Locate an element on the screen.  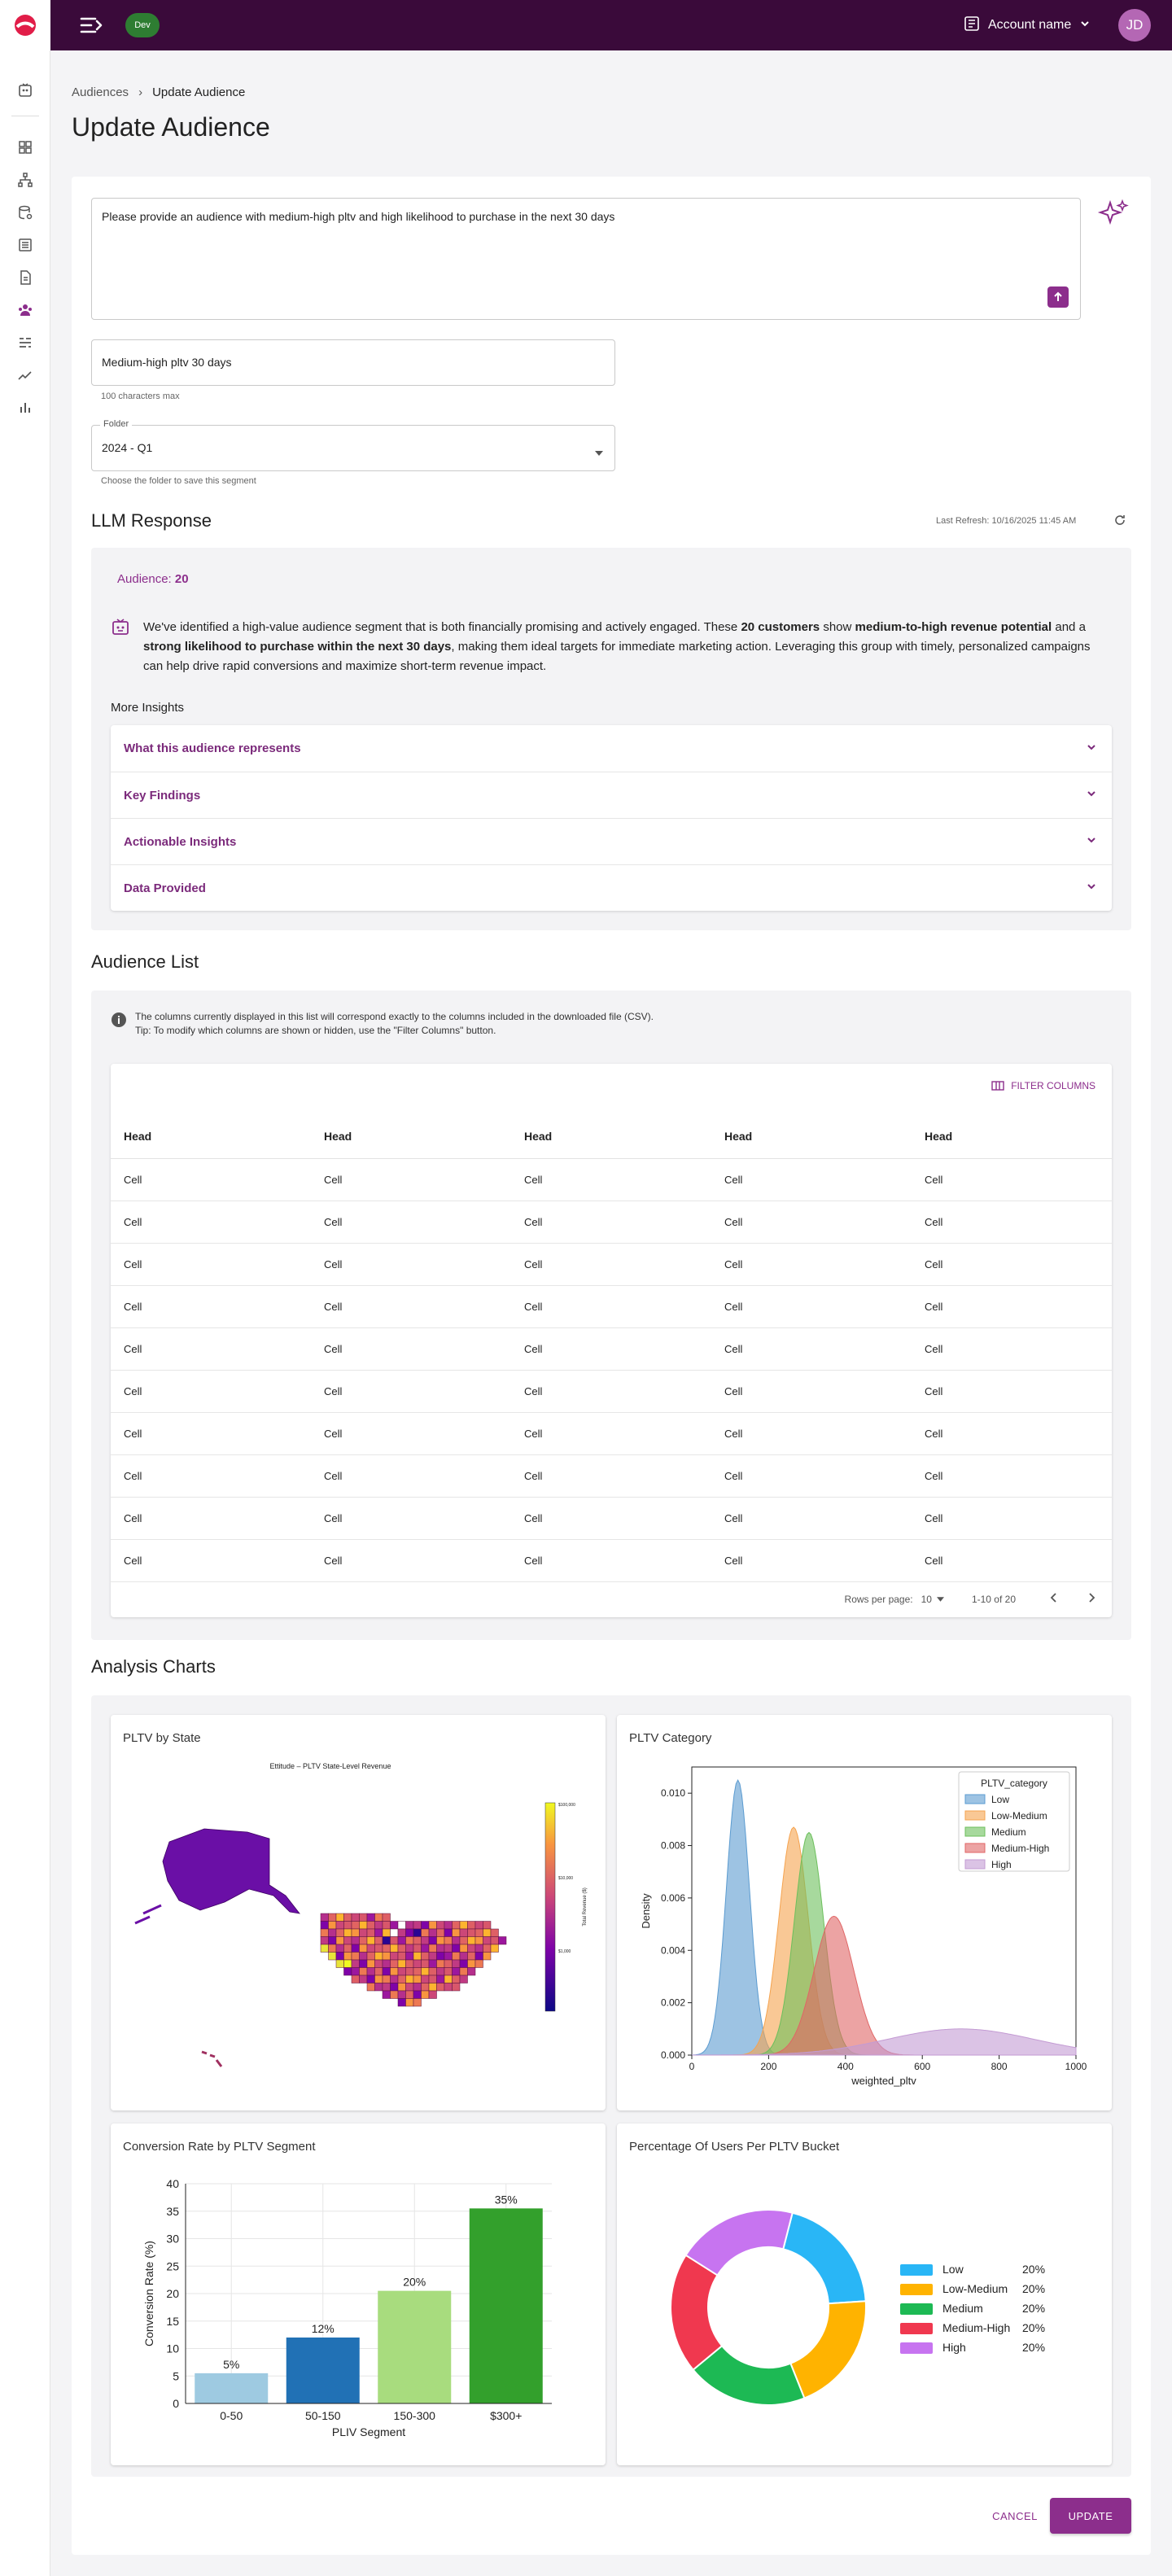
audience-icon is located at coordinates (25, 310).